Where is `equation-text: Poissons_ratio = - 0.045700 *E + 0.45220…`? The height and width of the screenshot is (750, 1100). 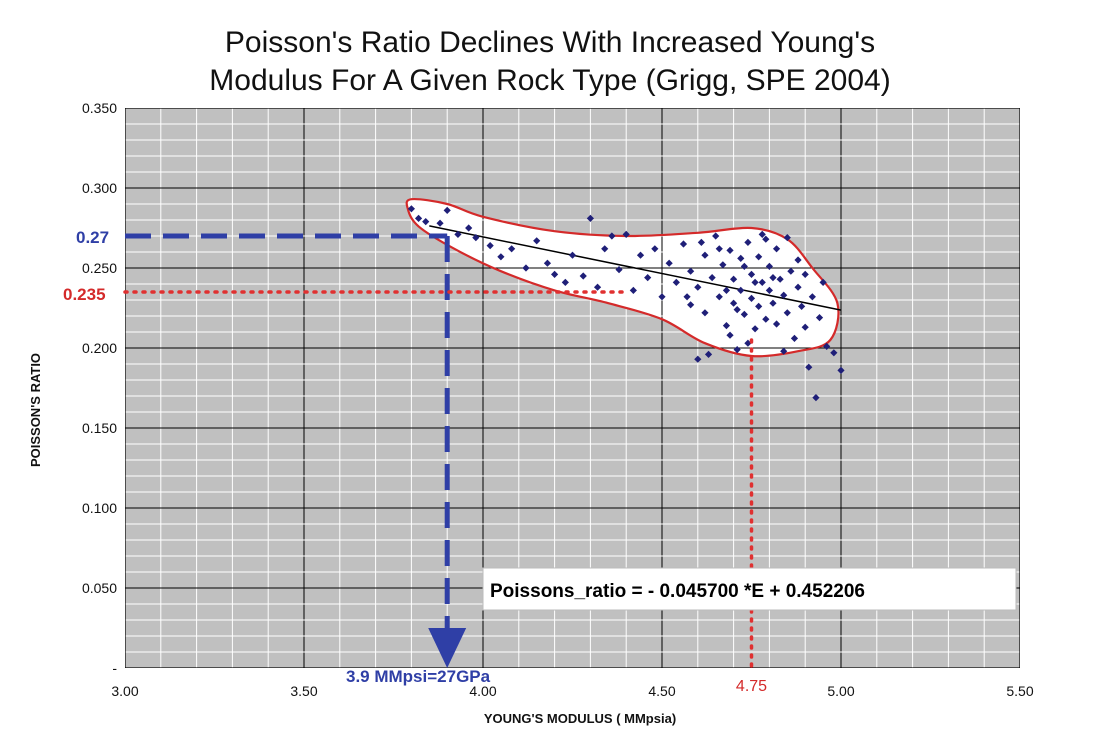 equation-text: Poissons_ratio = - 0.045700 *E + 0.45220… is located at coordinates (677, 591).